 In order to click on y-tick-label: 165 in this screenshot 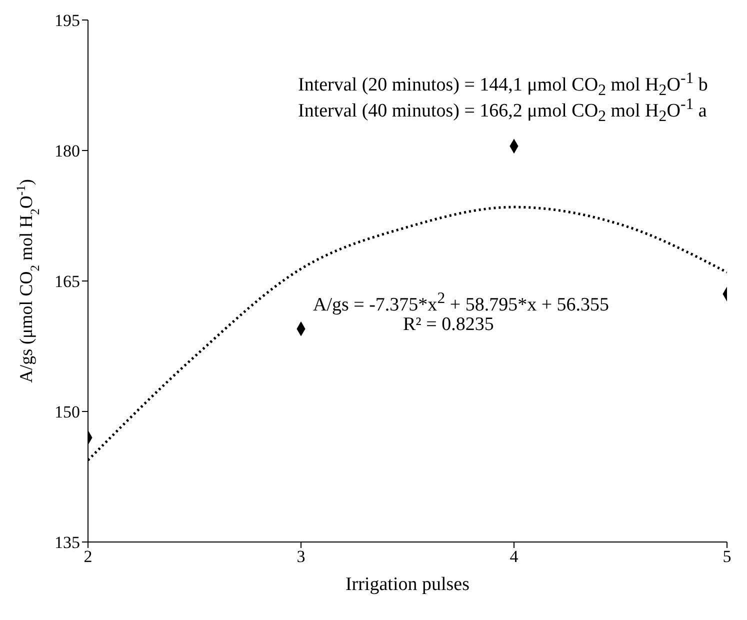, I will do `click(67, 282)`.